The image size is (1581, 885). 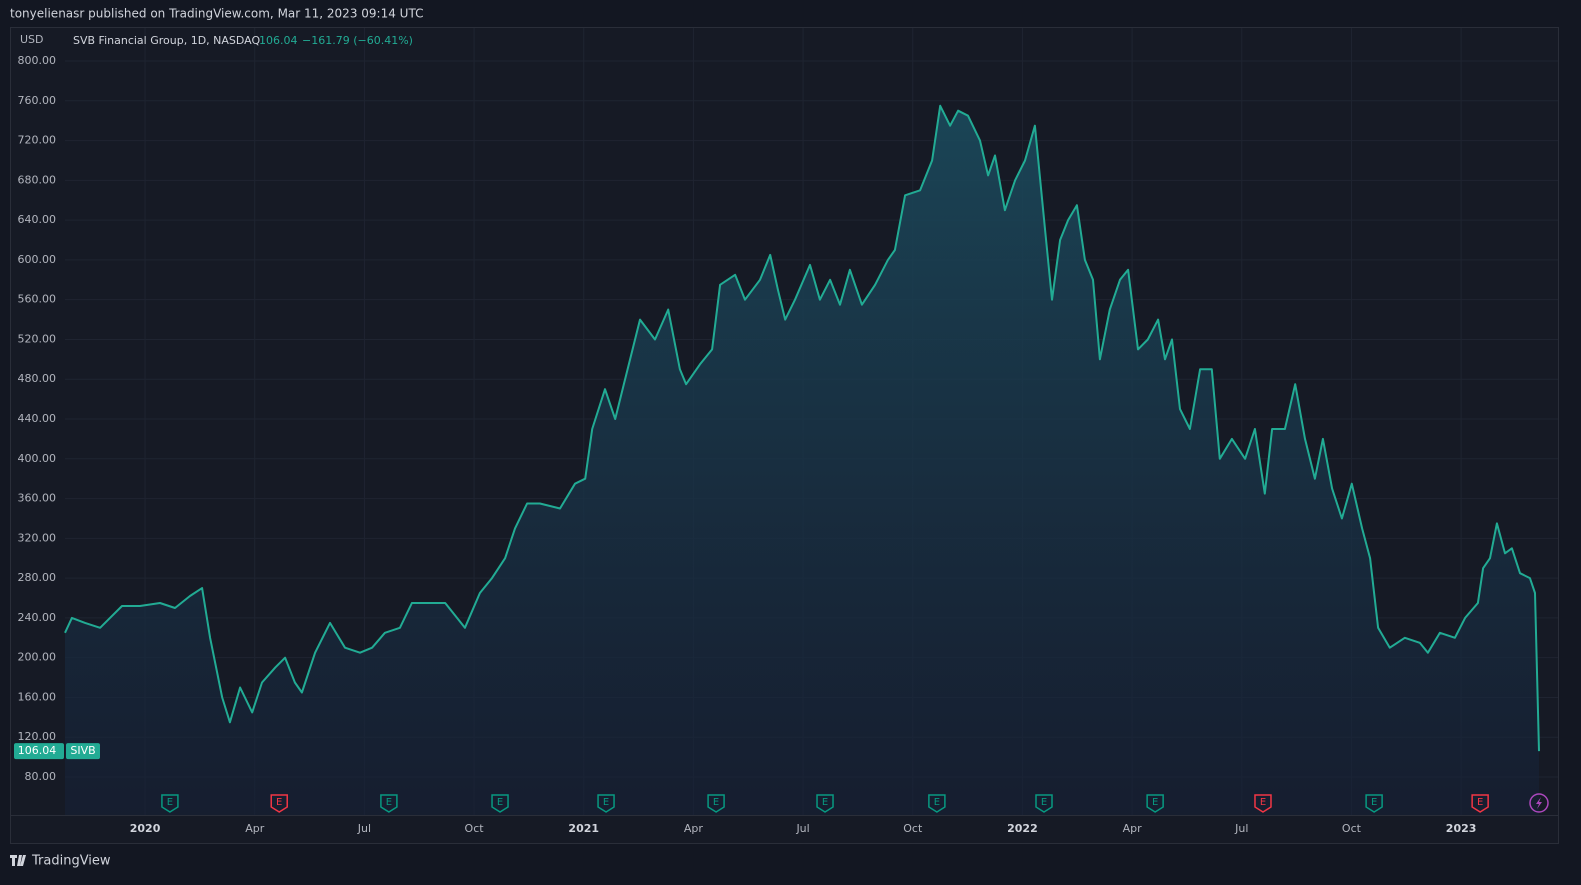 What do you see at coordinates (37, 537) in the screenshot?
I see `y-tick-label: 320.00` at bounding box center [37, 537].